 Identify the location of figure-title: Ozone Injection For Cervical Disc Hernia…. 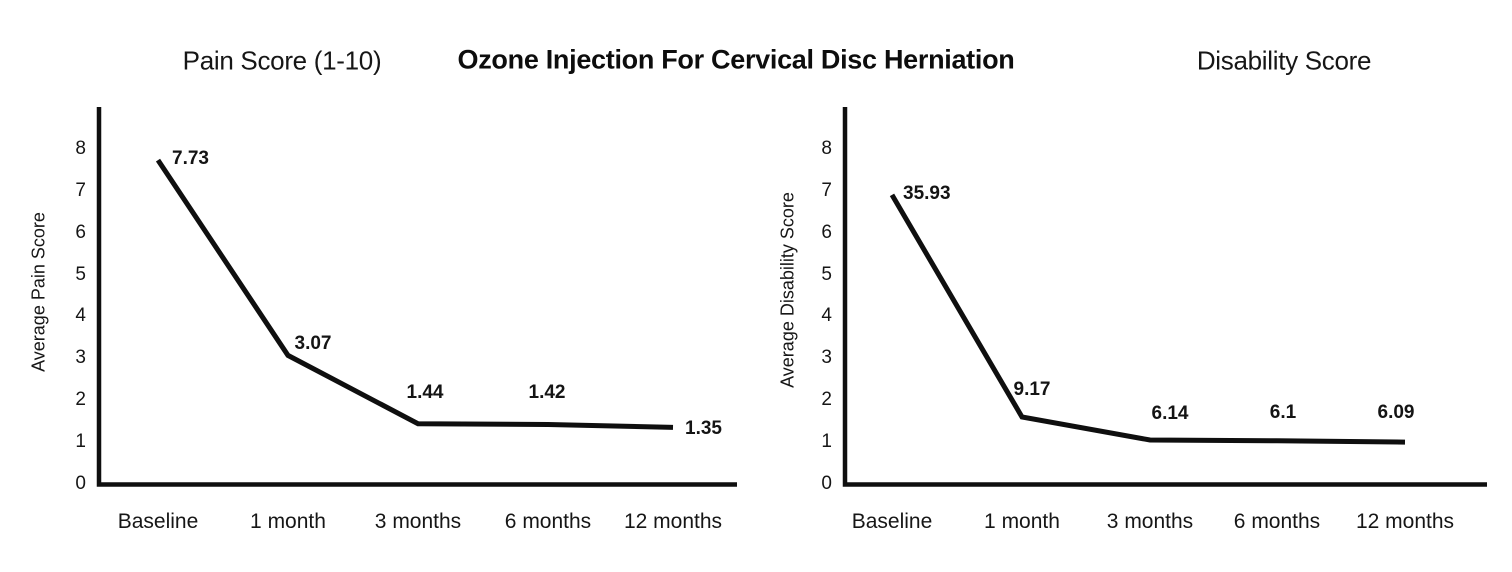
(736, 59).